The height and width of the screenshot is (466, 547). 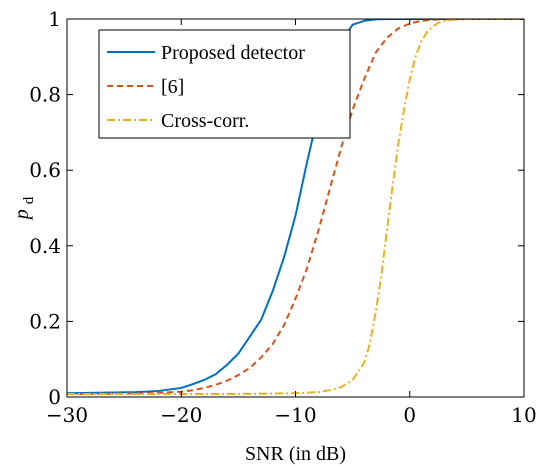 What do you see at coordinates (409, 415) in the screenshot?
I see `x-tick-label: 0` at bounding box center [409, 415].